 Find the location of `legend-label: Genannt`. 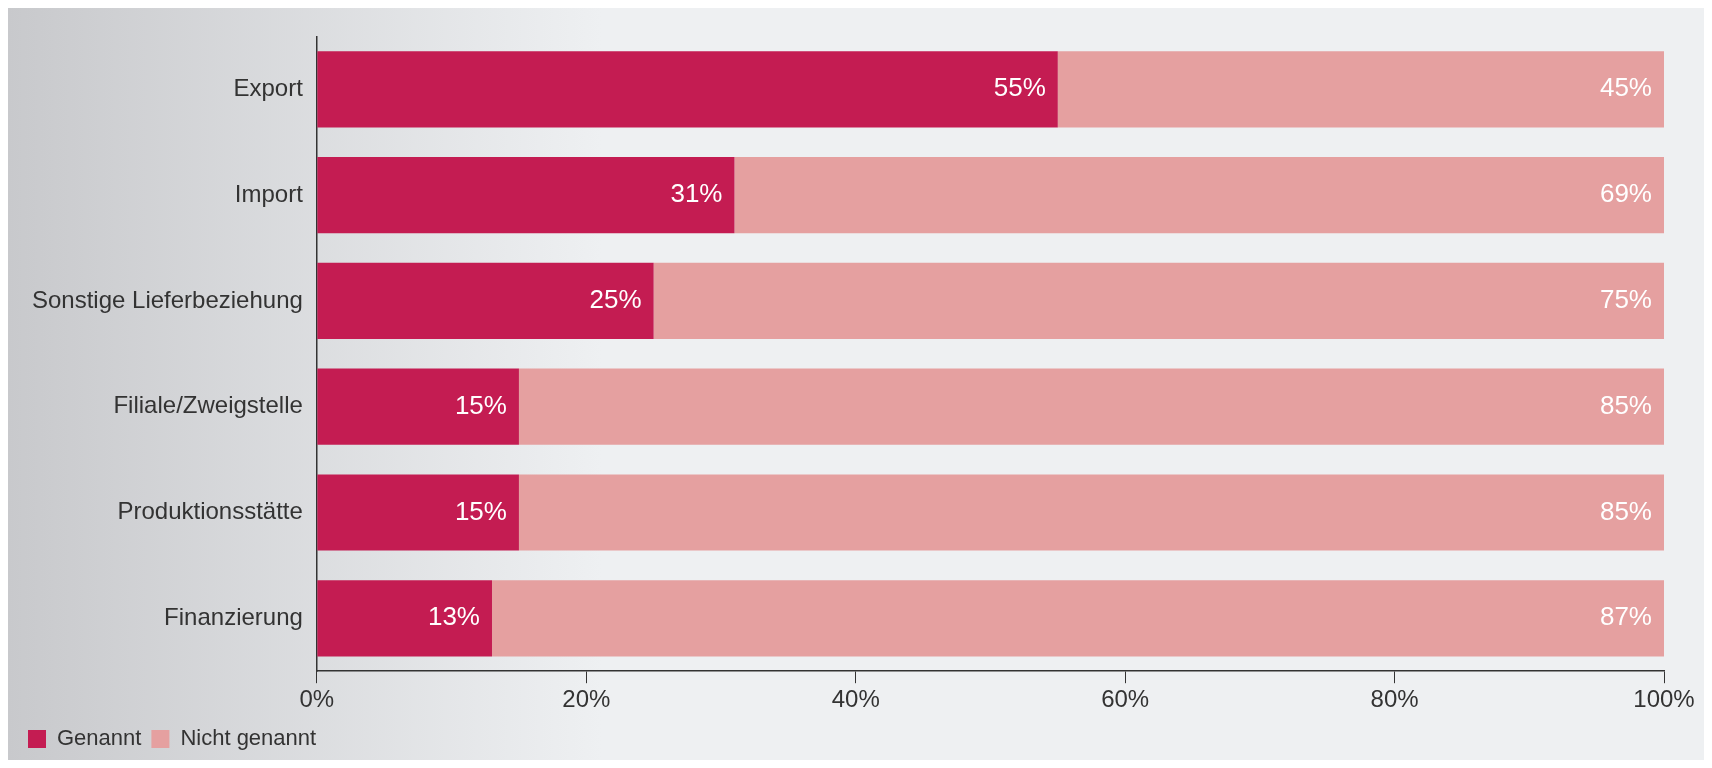

legend-label: Genannt is located at coordinates (99, 738).